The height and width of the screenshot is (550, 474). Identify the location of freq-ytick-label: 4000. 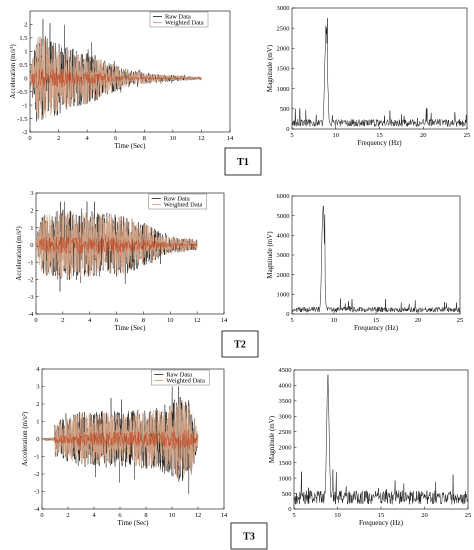
(285, 386).